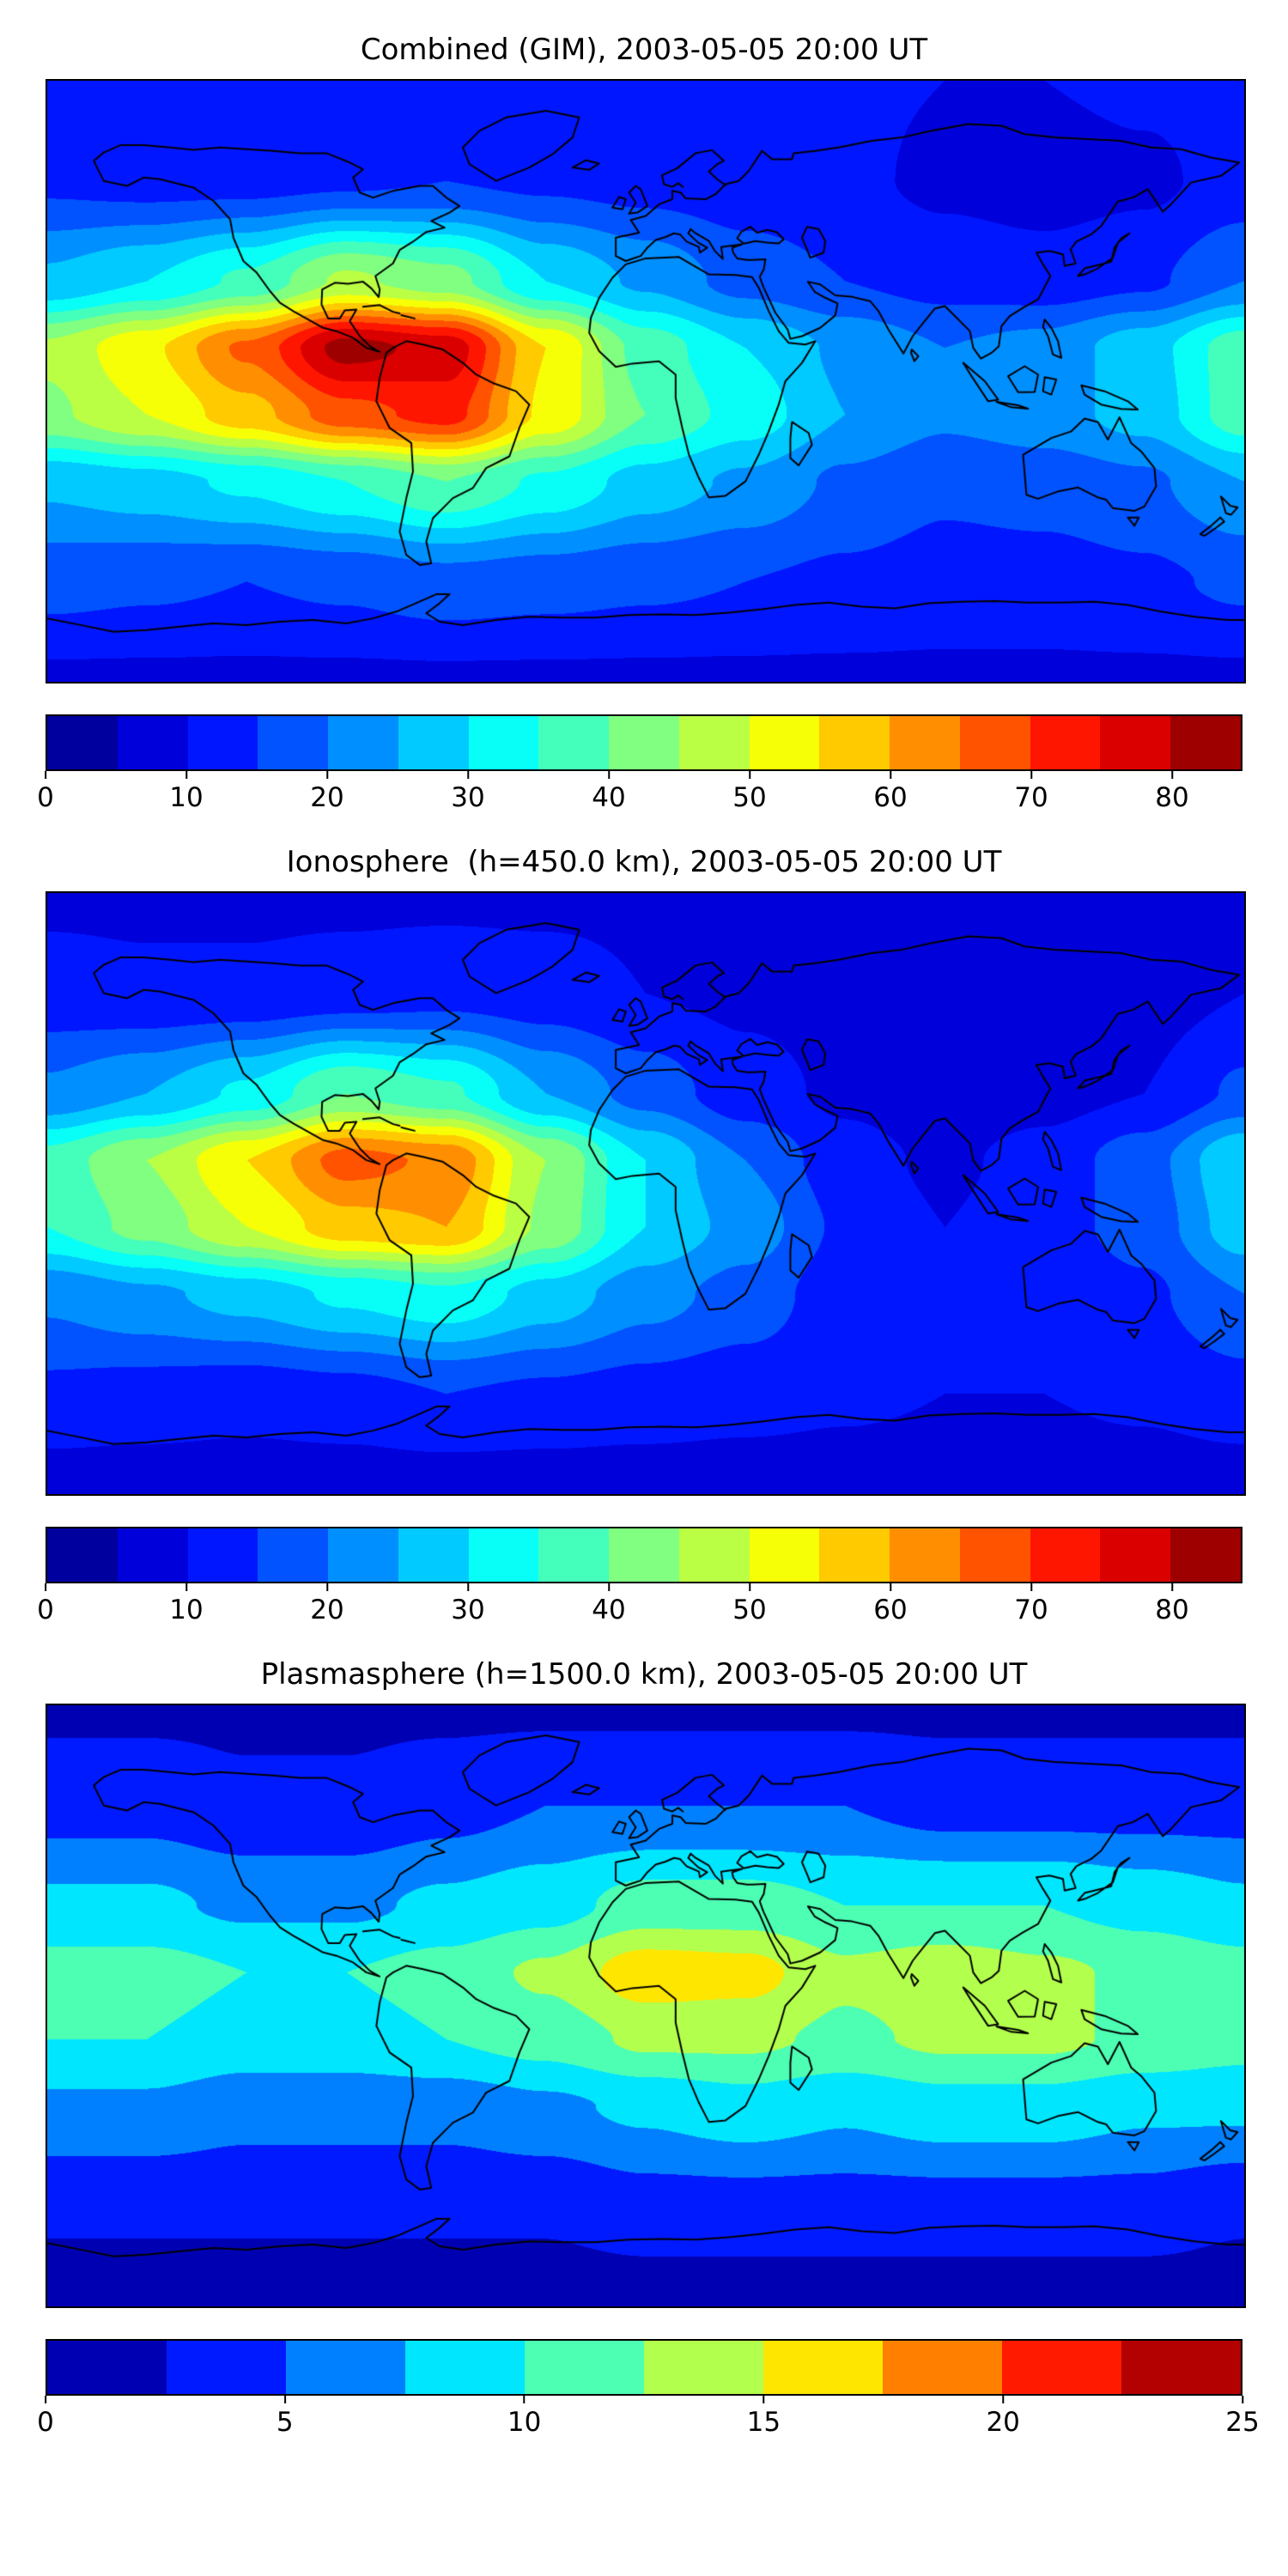 The height and width of the screenshot is (2576, 1288). Describe the element at coordinates (644, 742) in the screenshot. I see `colorbar-combined` at that location.